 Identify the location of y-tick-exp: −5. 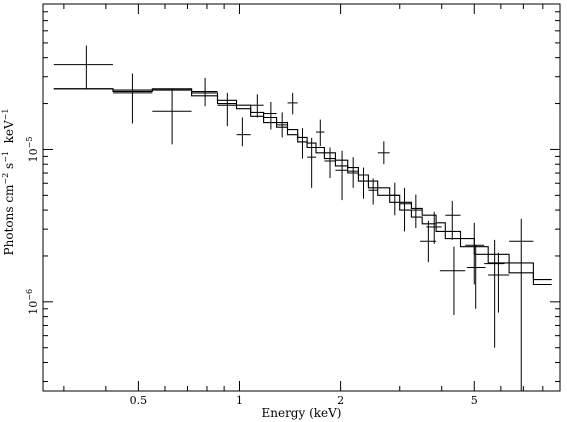
(29, 143).